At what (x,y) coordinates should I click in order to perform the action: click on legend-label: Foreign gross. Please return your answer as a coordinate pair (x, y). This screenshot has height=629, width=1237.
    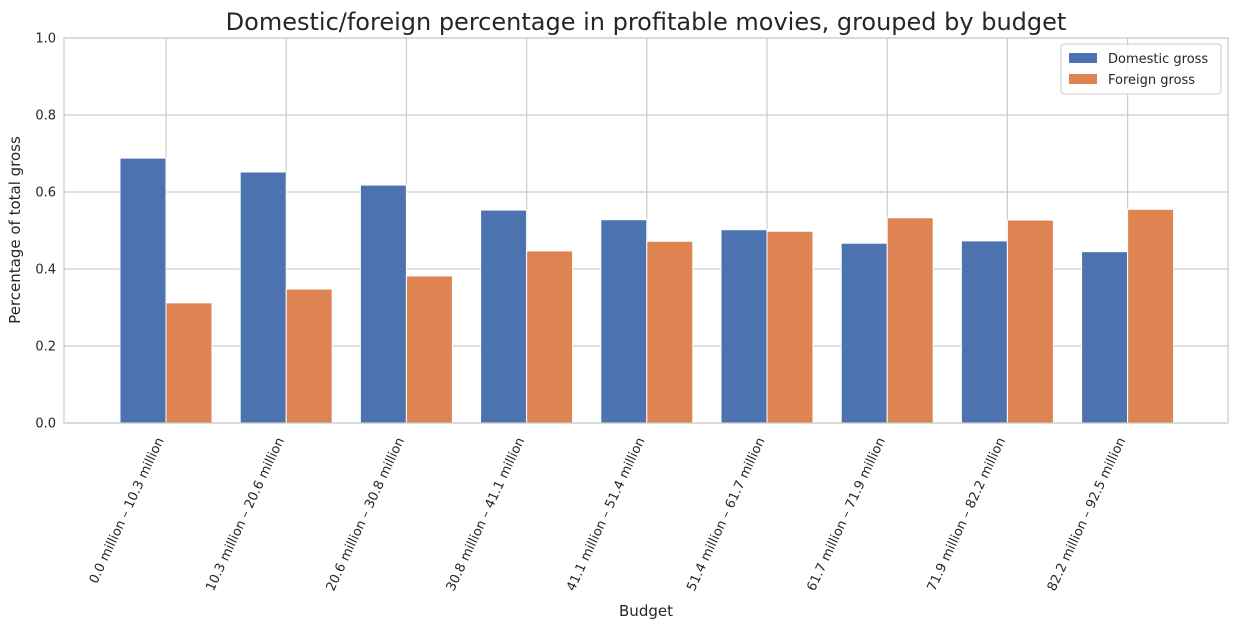
    Looking at the image, I should click on (1151, 80).